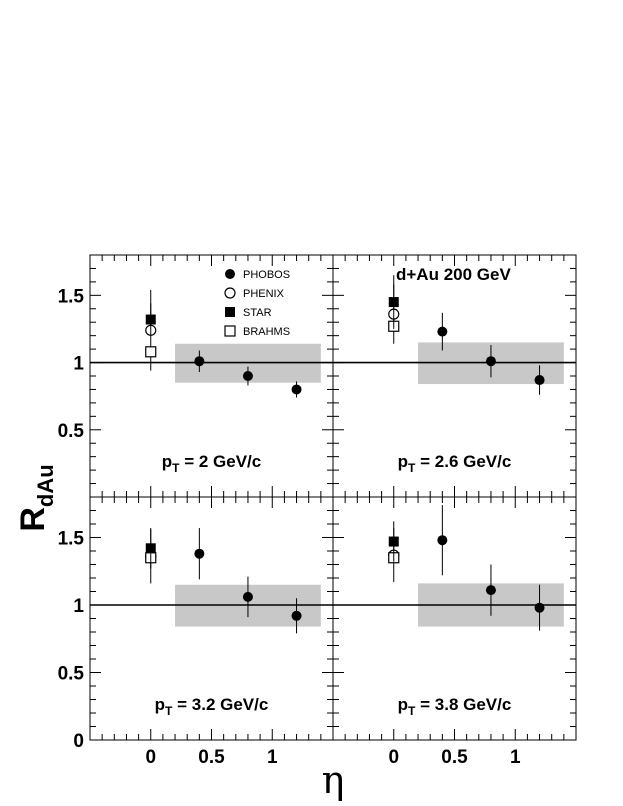  I want to click on y-axis-title-sub: dAu, so click(45, 485).